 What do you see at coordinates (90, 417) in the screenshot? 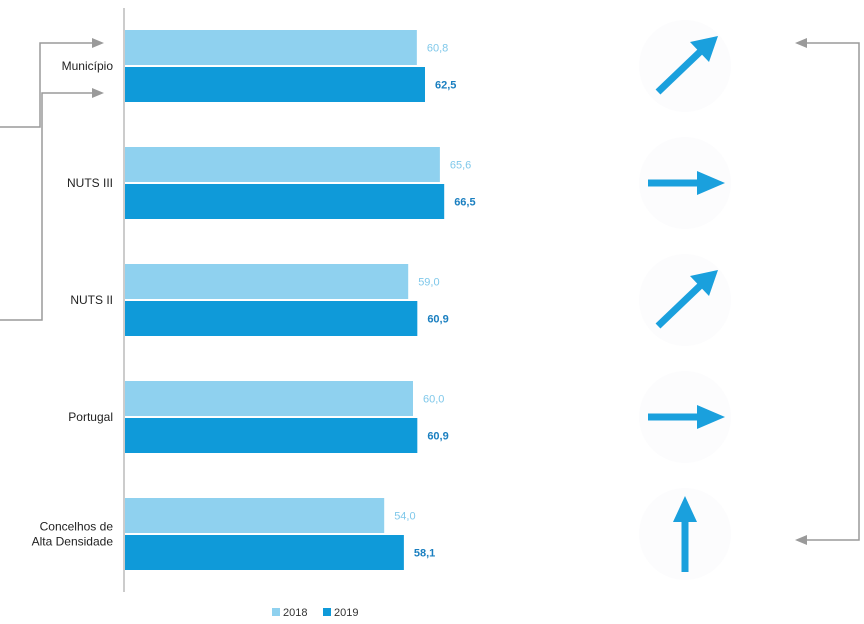
I see `category-label: Portugal` at bounding box center [90, 417].